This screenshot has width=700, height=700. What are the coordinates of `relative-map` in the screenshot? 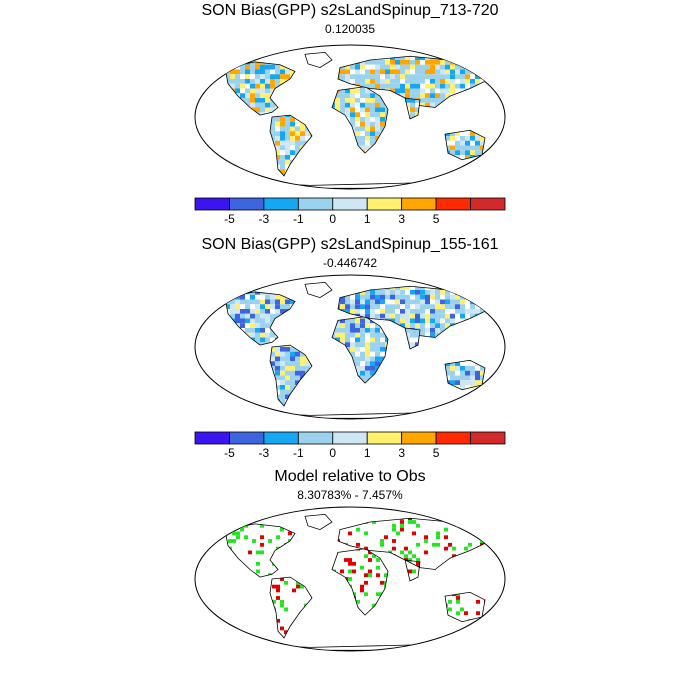 It's located at (350, 579).